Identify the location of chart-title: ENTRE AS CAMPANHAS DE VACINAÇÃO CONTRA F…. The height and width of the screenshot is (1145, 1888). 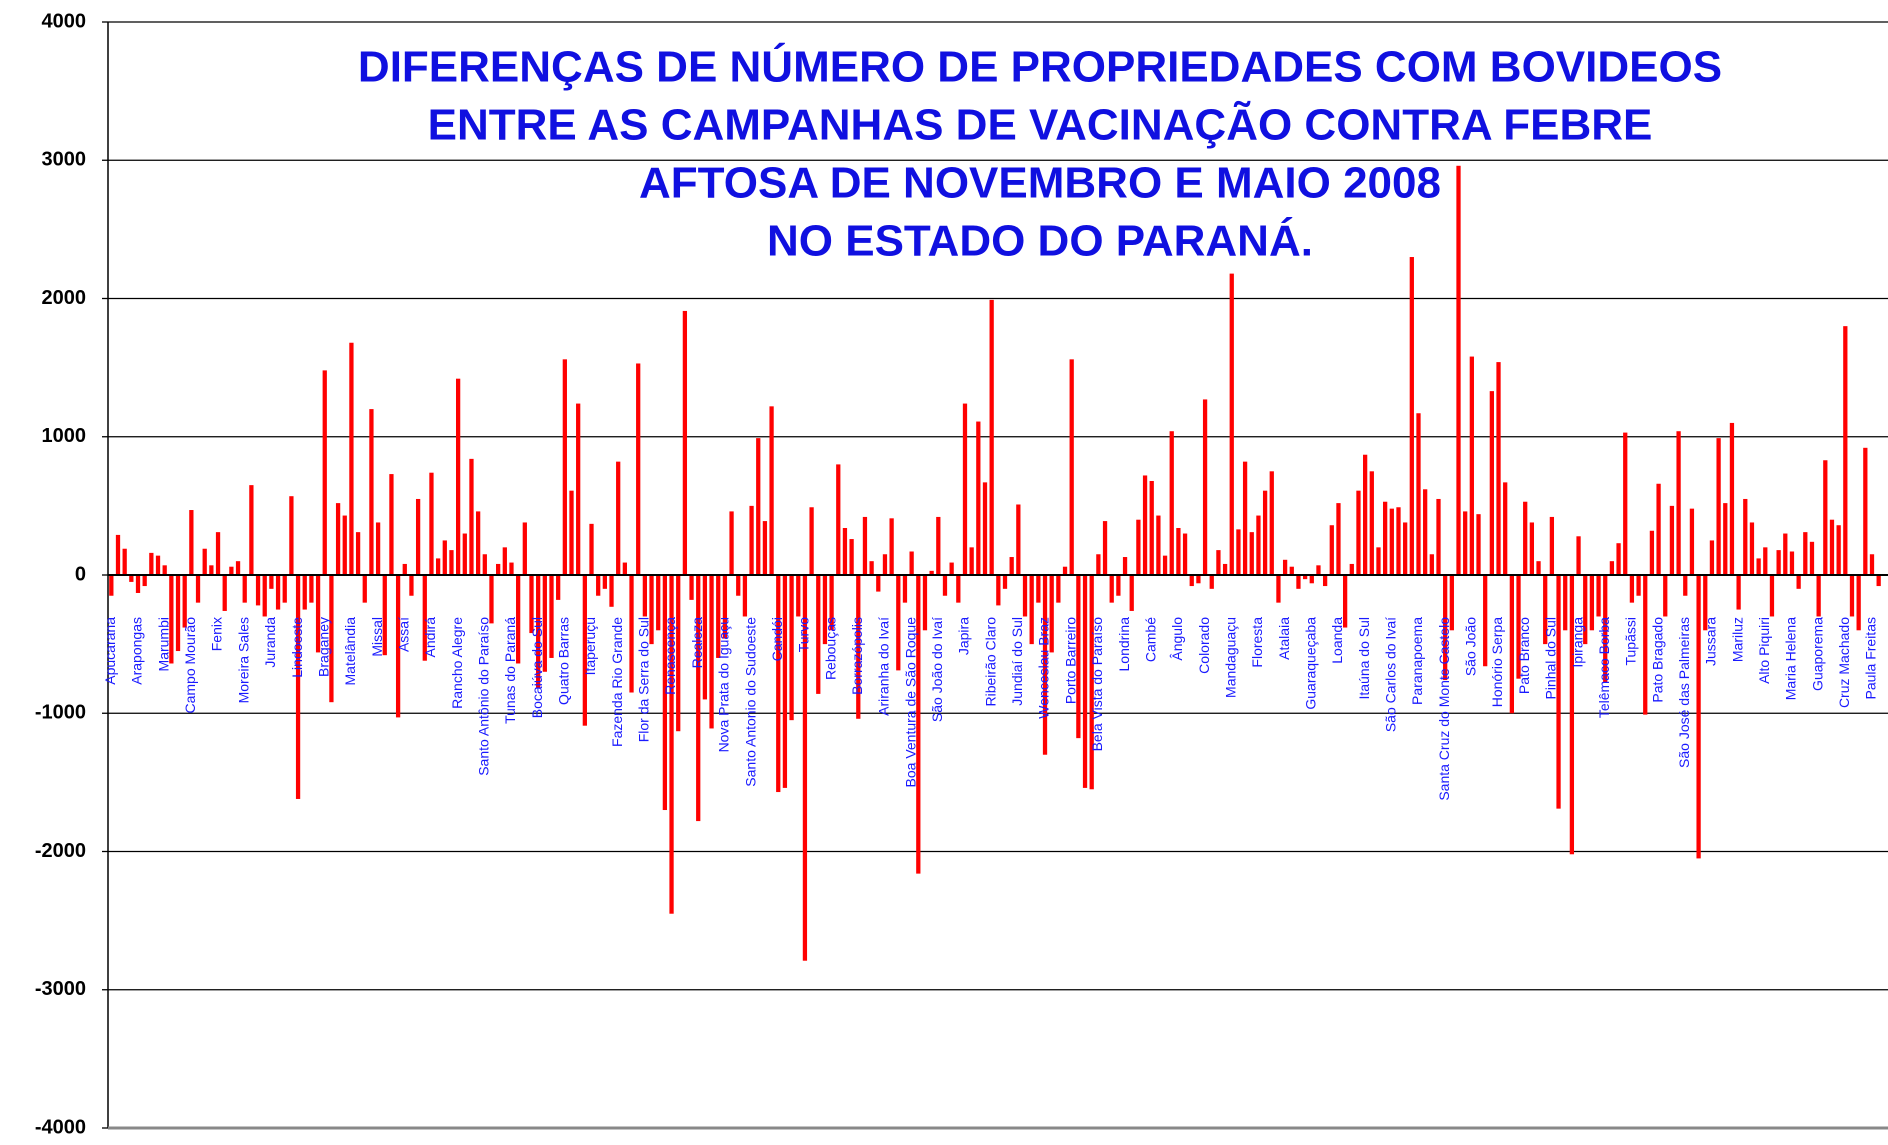
(1040, 125).